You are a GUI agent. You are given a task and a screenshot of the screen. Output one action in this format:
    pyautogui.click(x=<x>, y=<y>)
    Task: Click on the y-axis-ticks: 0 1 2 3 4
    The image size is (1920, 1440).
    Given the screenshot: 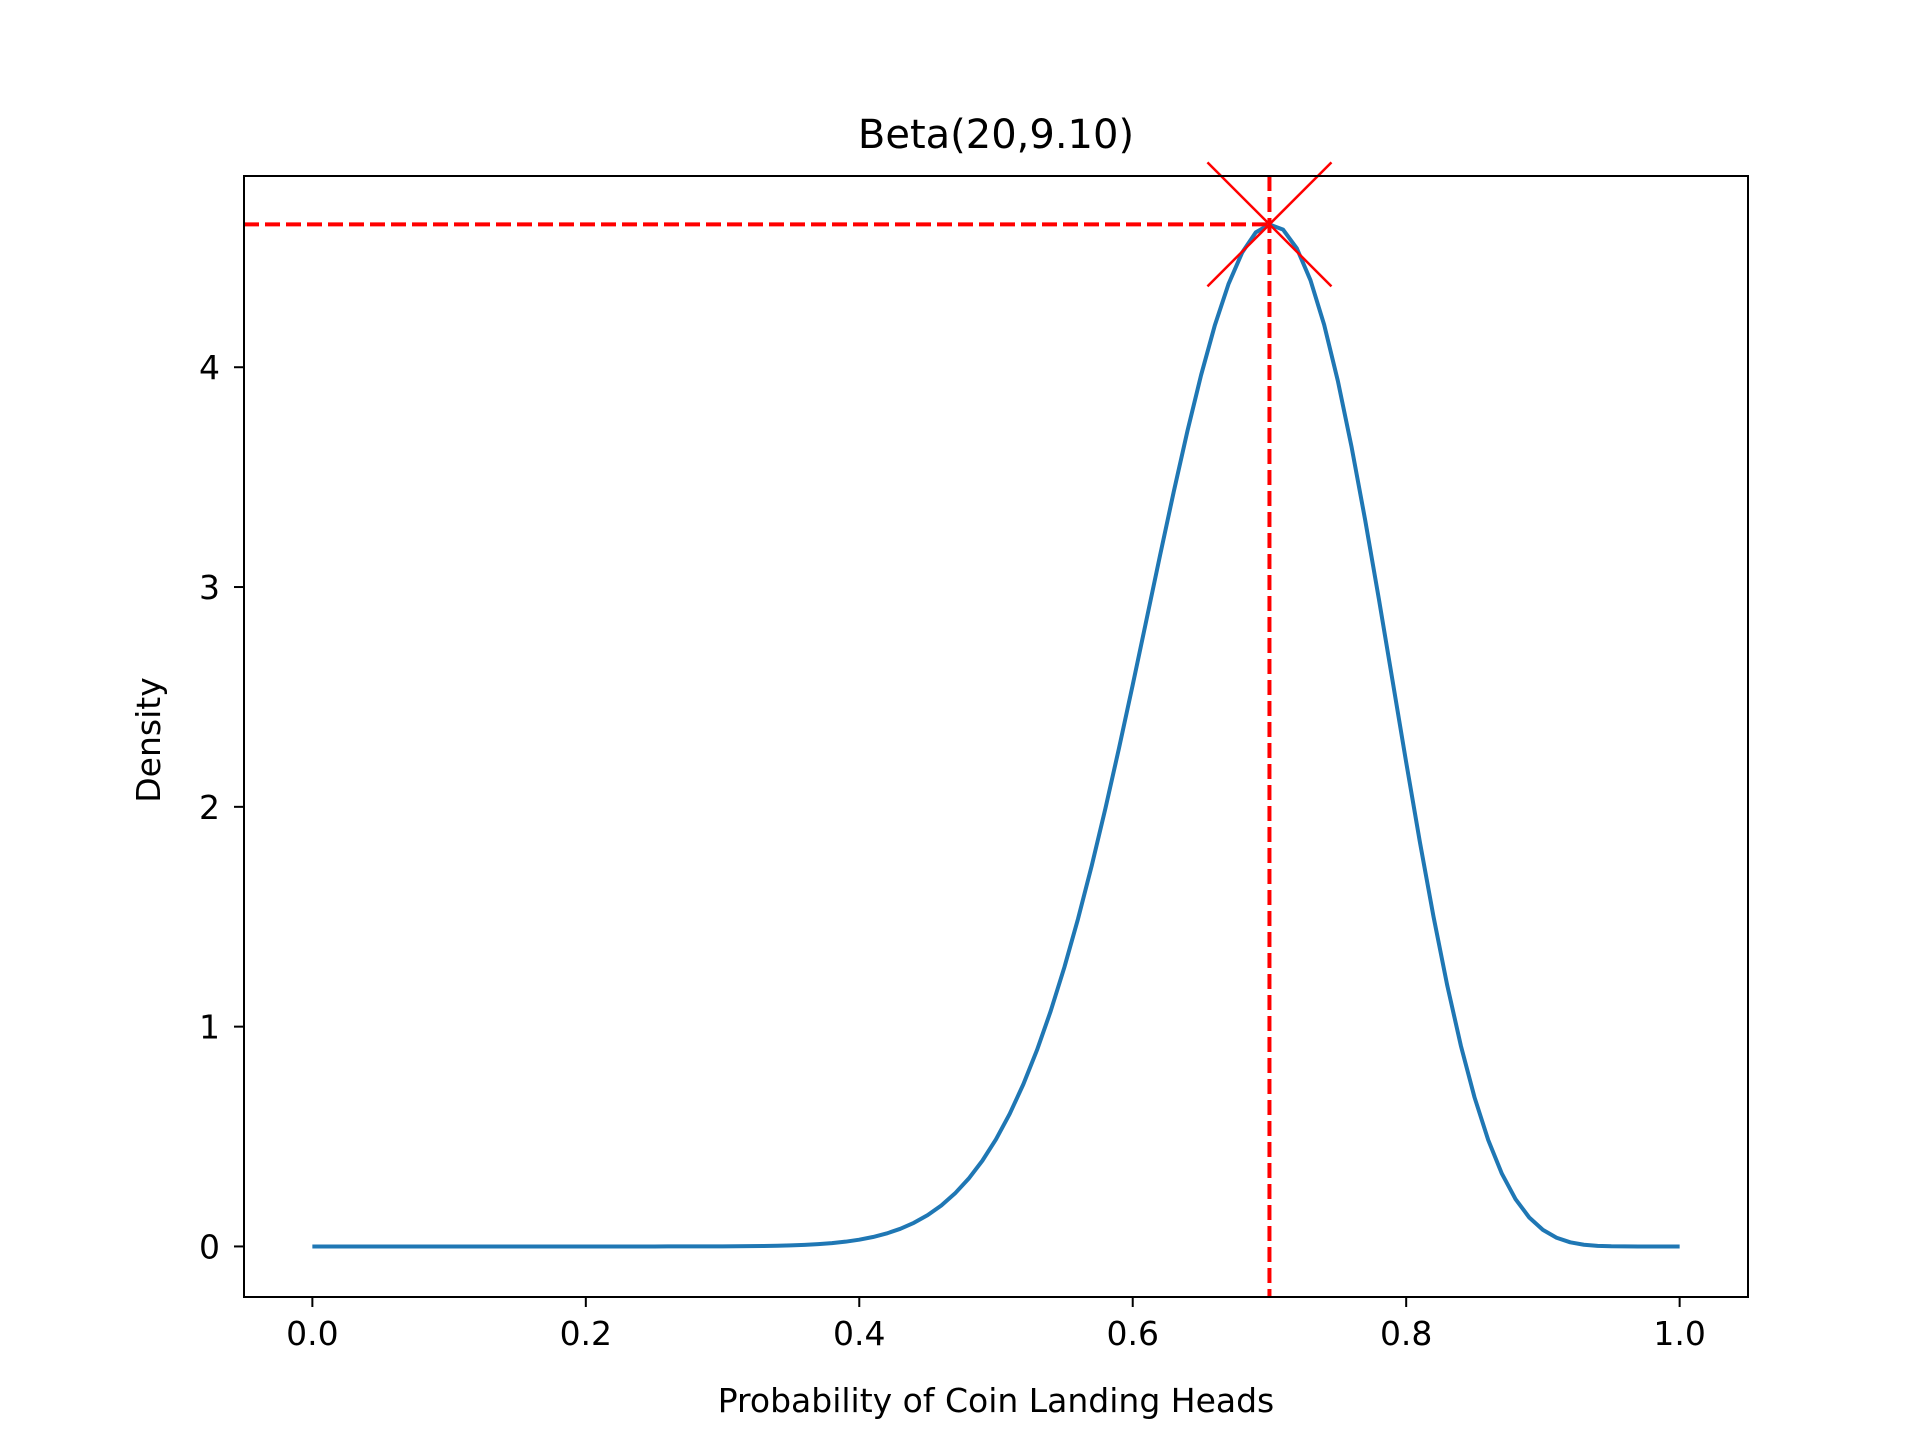 What is the action you would take?
    pyautogui.click(x=221, y=807)
    